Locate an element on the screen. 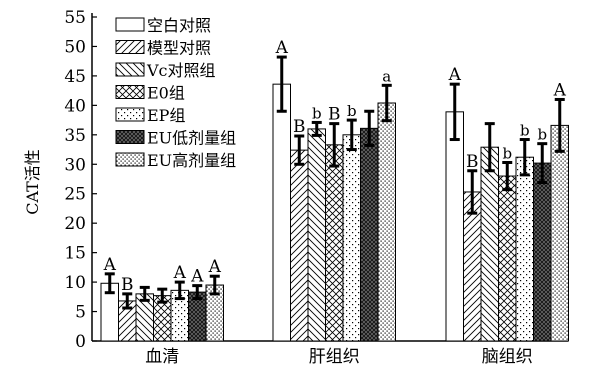 The width and height of the screenshot is (599, 369). legend-label: 模型对照 is located at coordinates (179, 48).